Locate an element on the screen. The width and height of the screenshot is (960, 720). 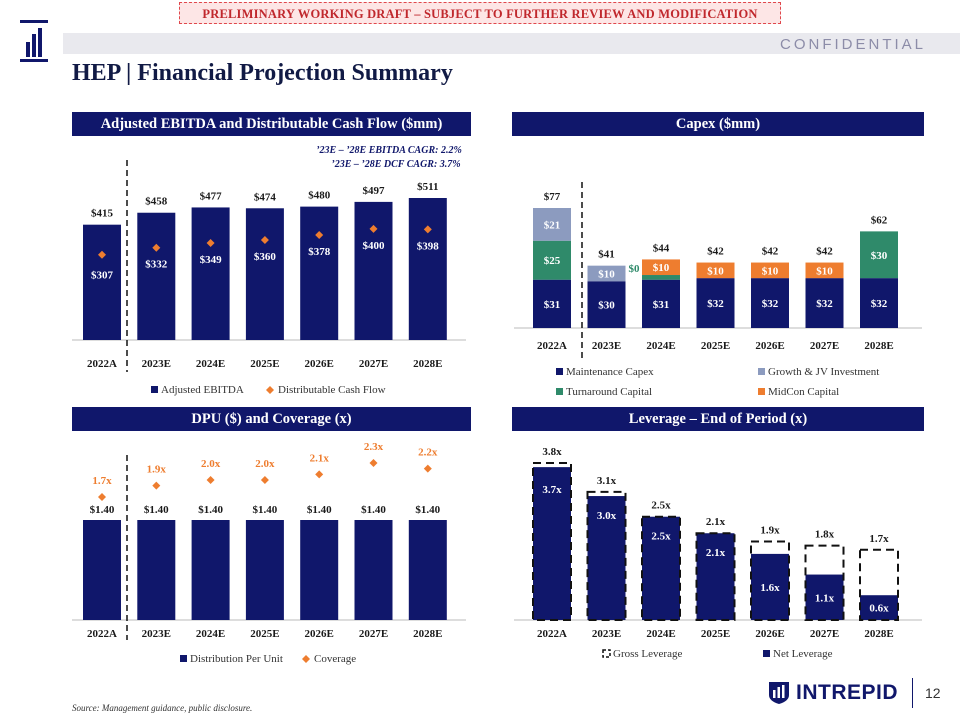
coverage-legend-label: Coverage is located at coordinates (335, 659).